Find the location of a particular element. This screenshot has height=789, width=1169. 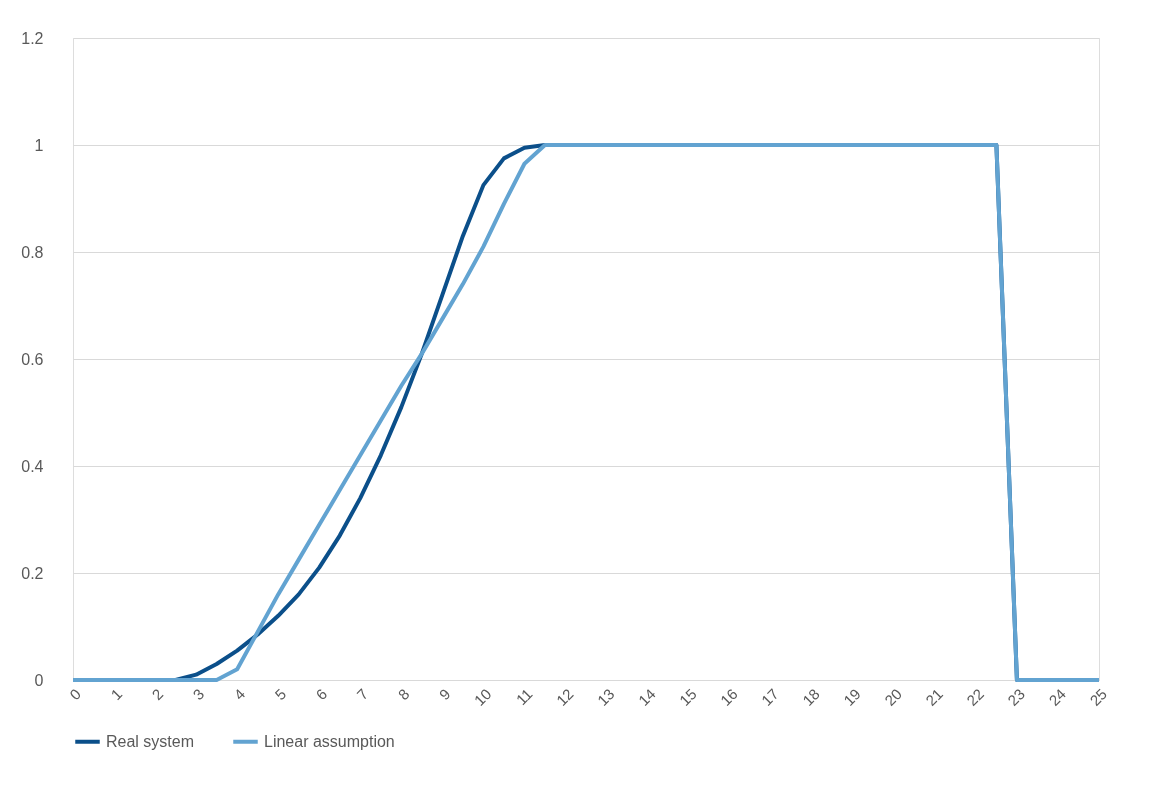

y-tick-label: 0.2 is located at coordinates (32, 573).